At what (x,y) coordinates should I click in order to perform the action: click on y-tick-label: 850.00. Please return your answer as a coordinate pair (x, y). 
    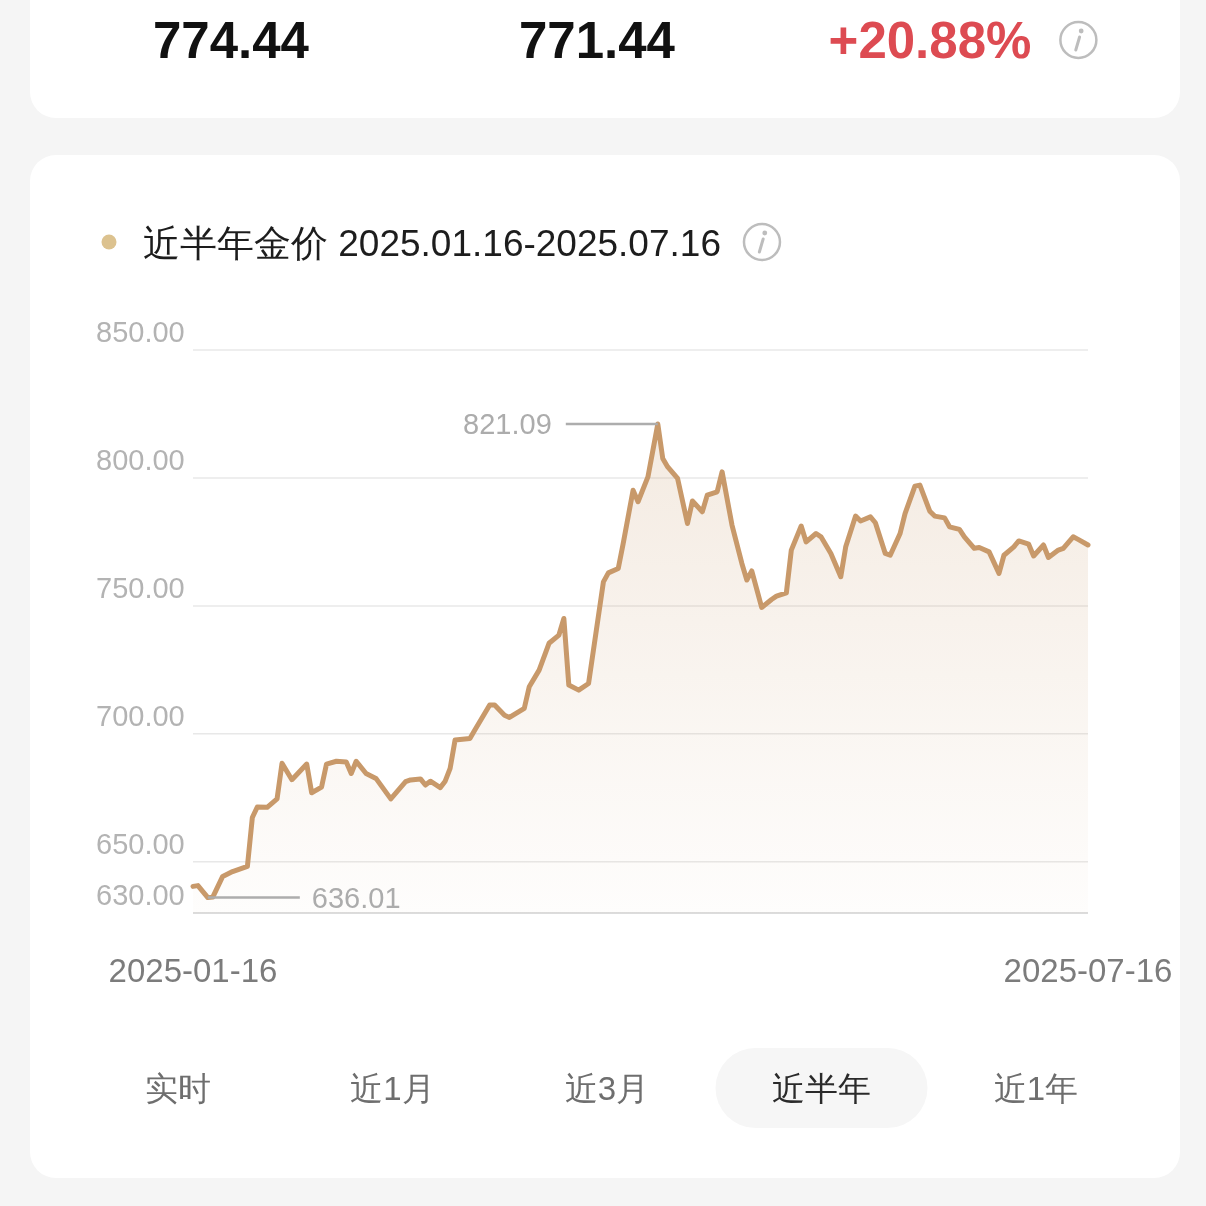
    Looking at the image, I should click on (140, 332).